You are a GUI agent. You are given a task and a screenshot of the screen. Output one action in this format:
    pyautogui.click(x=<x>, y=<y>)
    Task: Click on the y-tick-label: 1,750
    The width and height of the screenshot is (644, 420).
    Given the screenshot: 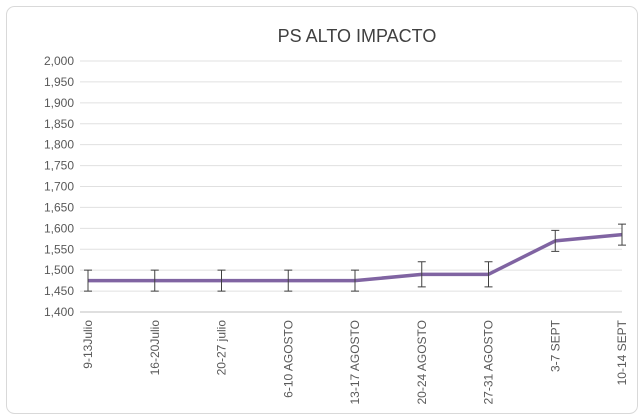 What is the action you would take?
    pyautogui.click(x=59, y=166)
    